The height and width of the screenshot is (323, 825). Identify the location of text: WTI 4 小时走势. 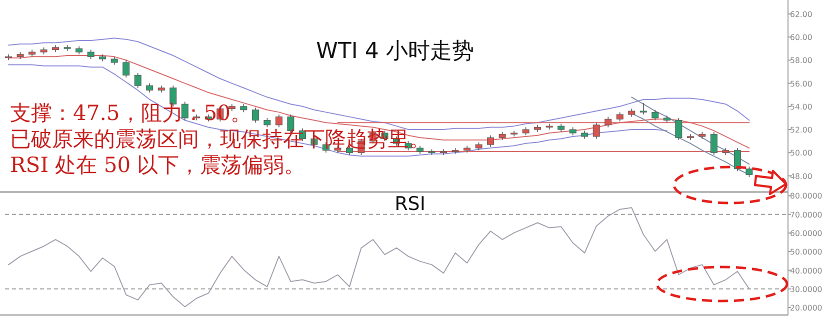
(395, 51).